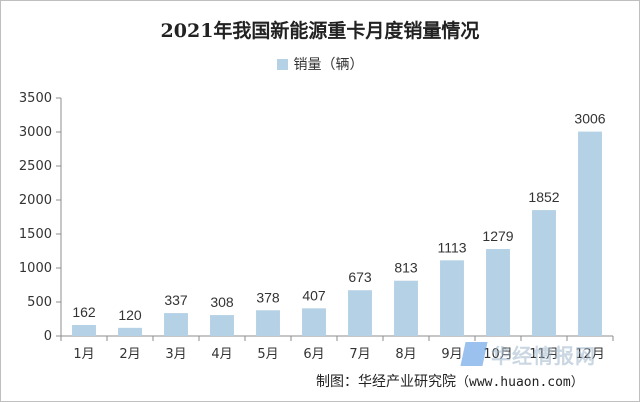 This screenshot has width=640, height=402. What do you see at coordinates (474, 354) in the screenshot?
I see `watermark-logo-icon` at bounding box center [474, 354].